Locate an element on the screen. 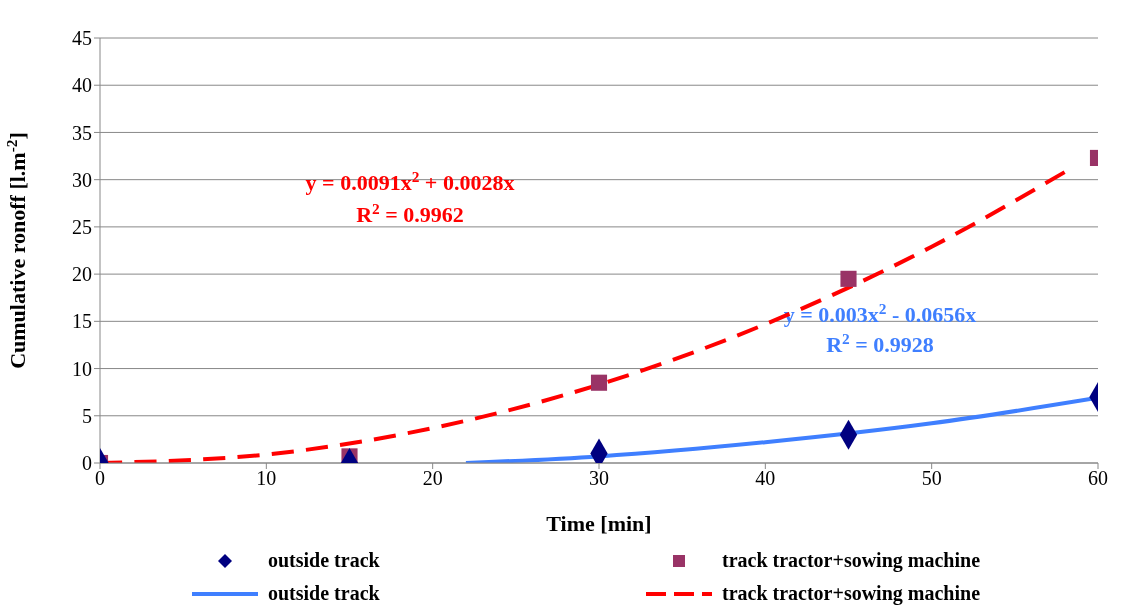 The height and width of the screenshot is (615, 1130). y-tick-label: 40 is located at coordinates (82, 85).